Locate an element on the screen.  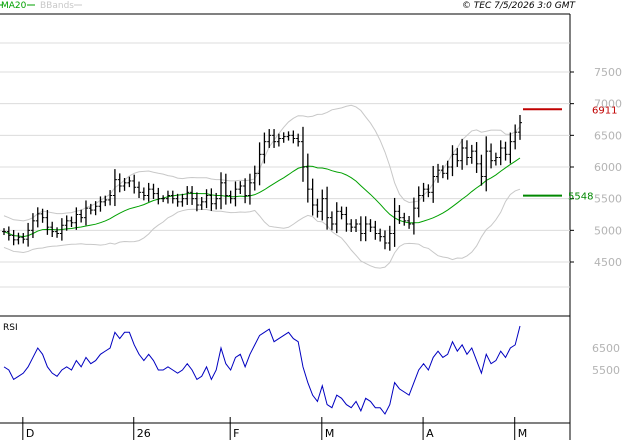
resistance-label: 6911 is located at coordinates (604, 110).